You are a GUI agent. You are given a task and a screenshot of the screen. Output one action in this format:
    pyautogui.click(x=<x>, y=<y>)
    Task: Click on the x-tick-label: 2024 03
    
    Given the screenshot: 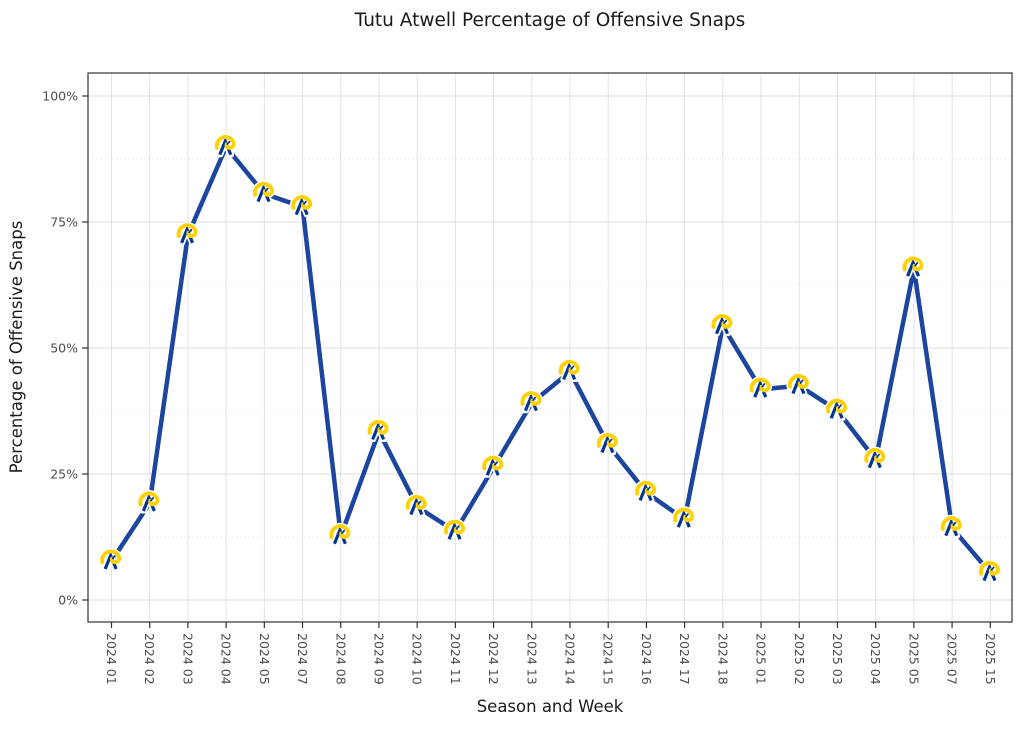 What is the action you would take?
    pyautogui.click(x=187, y=659)
    